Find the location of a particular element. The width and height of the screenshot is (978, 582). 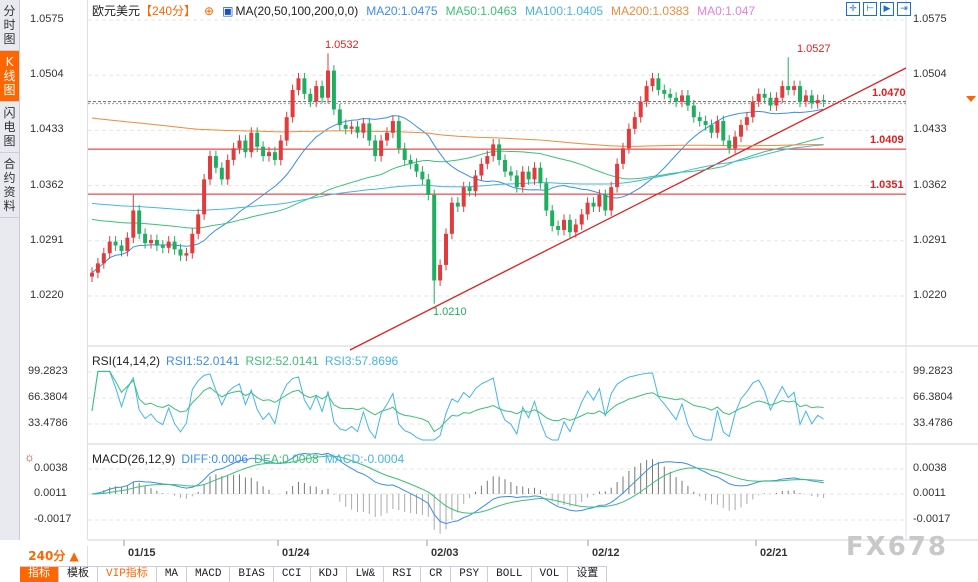

sidebar-item-flash: 闪电图 is located at coordinates (9, 127).